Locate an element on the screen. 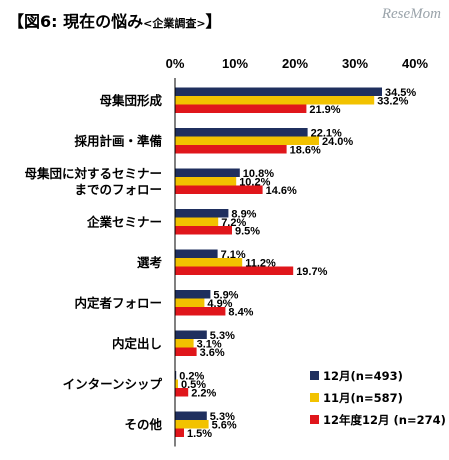 This screenshot has height=460, width=449. category-label: 選考 is located at coordinates (149, 262).